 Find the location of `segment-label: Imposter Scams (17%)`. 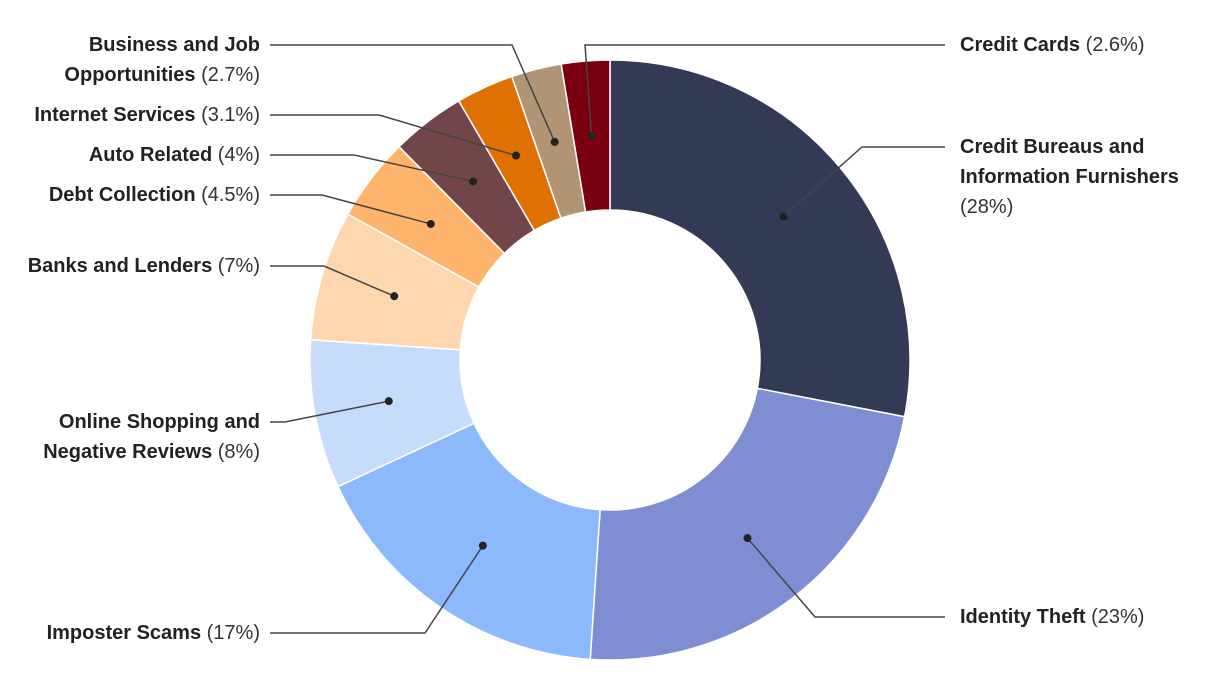

segment-label: Imposter Scams (17%) is located at coordinates (130, 633).